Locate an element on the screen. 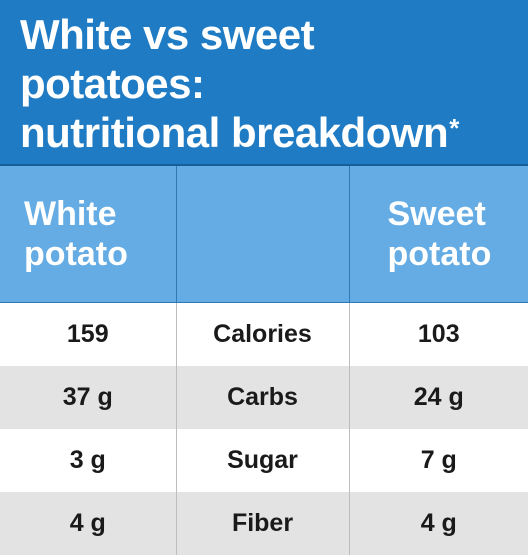 The image size is (528, 555). sweet-potato-value: 103 is located at coordinates (438, 334).